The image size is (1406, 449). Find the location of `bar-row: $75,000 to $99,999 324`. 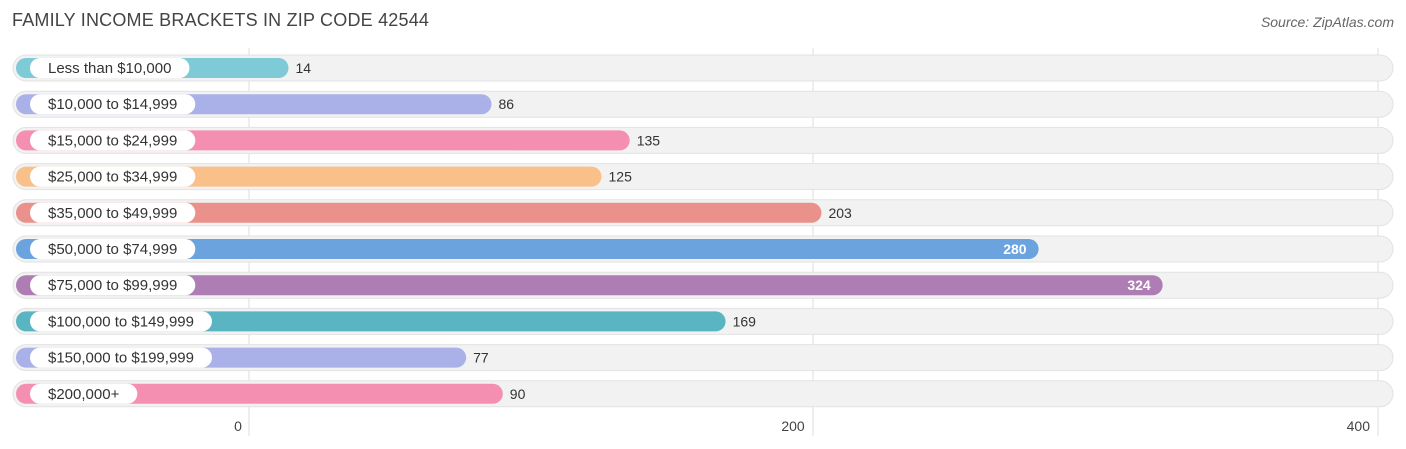

bar-row: $75,000 to $99,999 324 is located at coordinates (703, 285).